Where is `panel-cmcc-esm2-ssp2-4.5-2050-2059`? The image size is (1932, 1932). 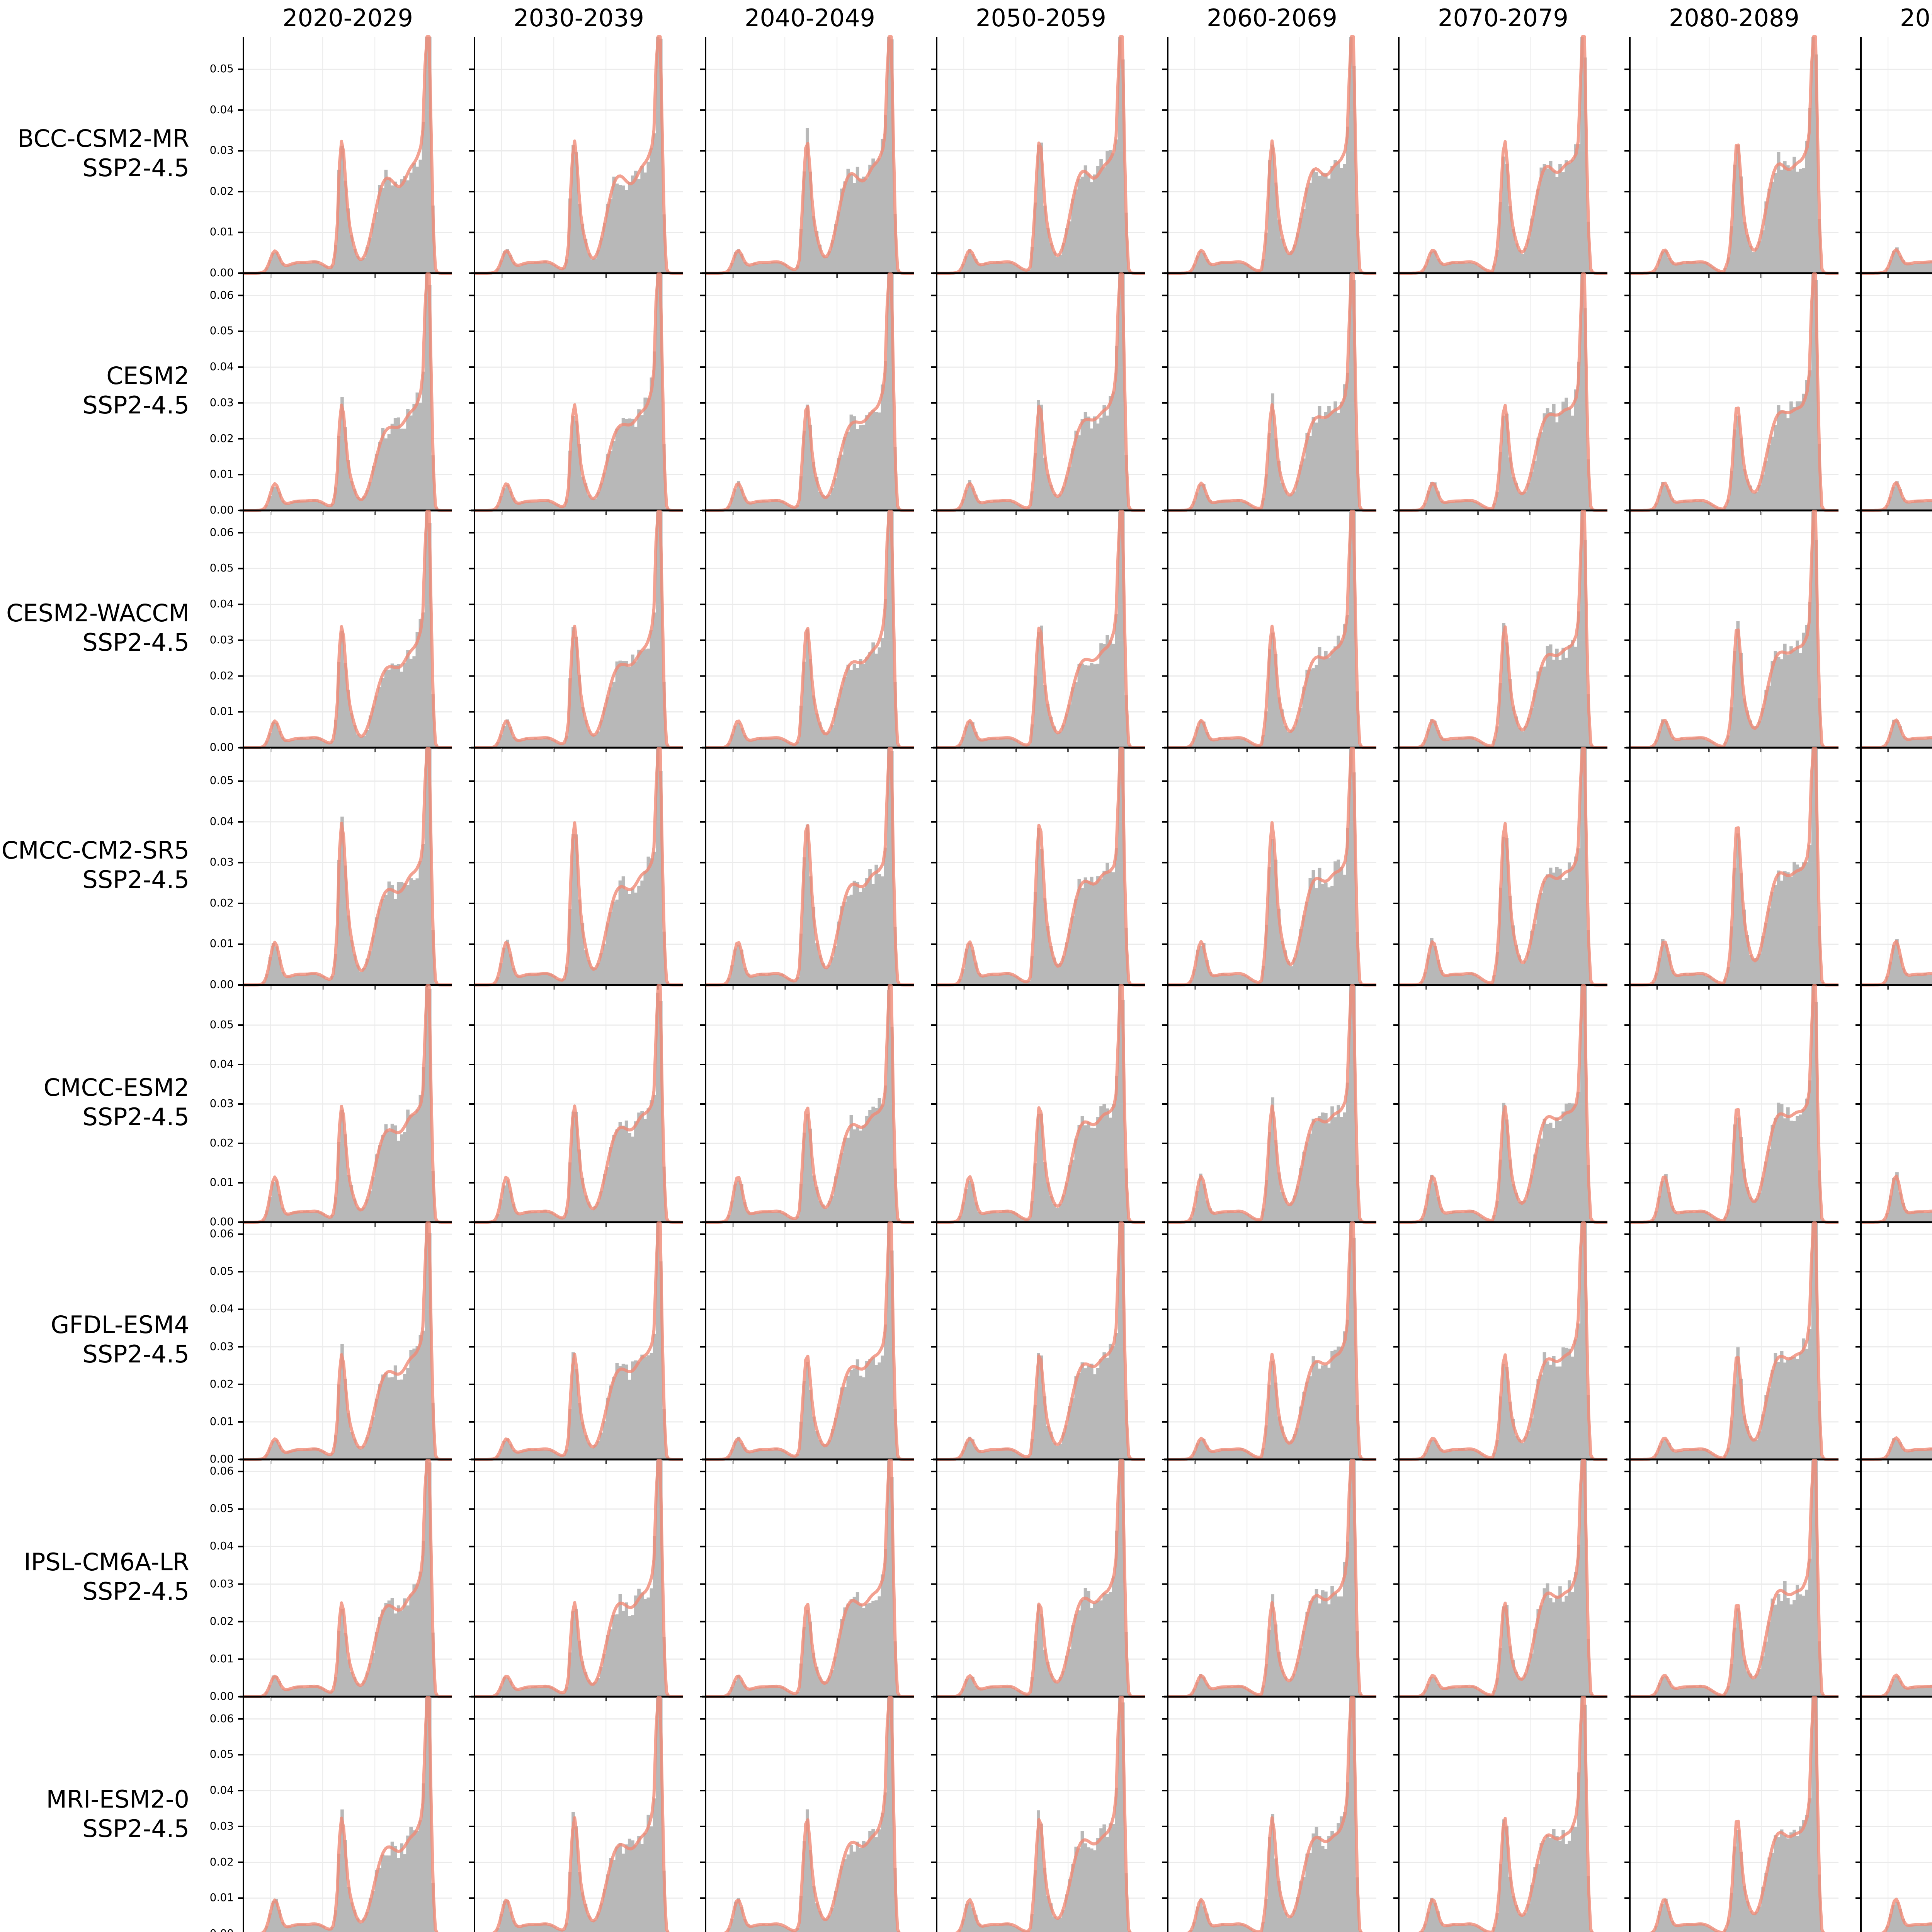 panel-cmcc-esm2-ssp2-4.5-2050-2059 is located at coordinates (1038, 1106).